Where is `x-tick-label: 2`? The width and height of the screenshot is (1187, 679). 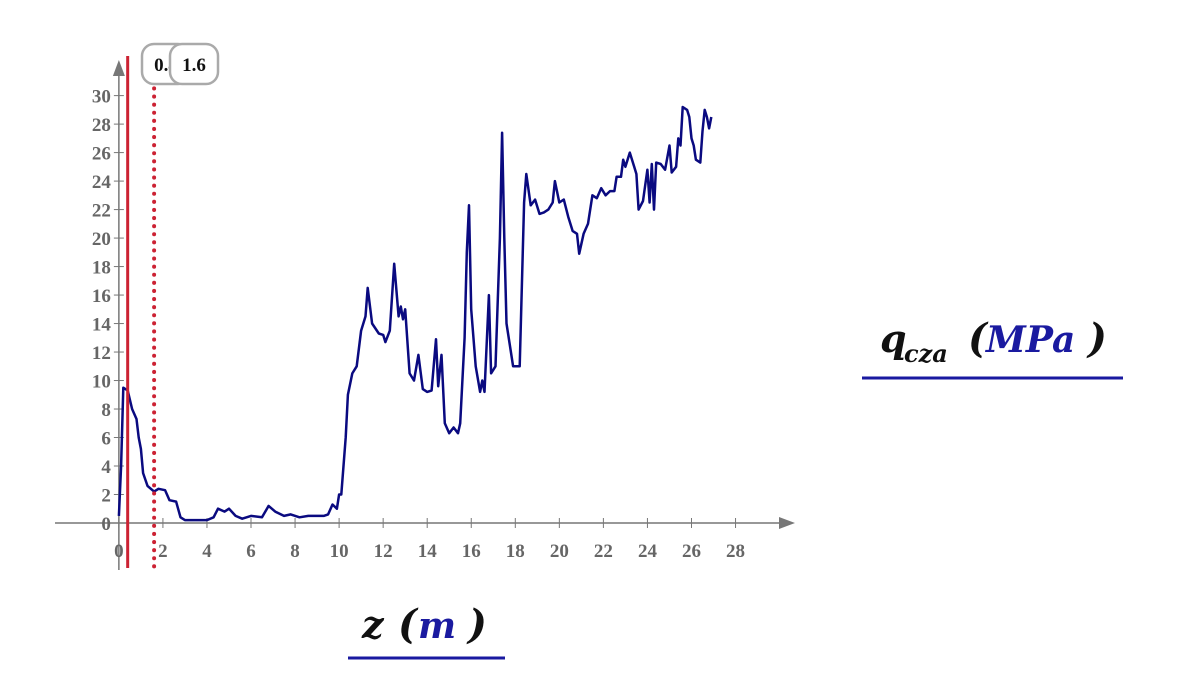 x-tick-label: 2 is located at coordinates (163, 551).